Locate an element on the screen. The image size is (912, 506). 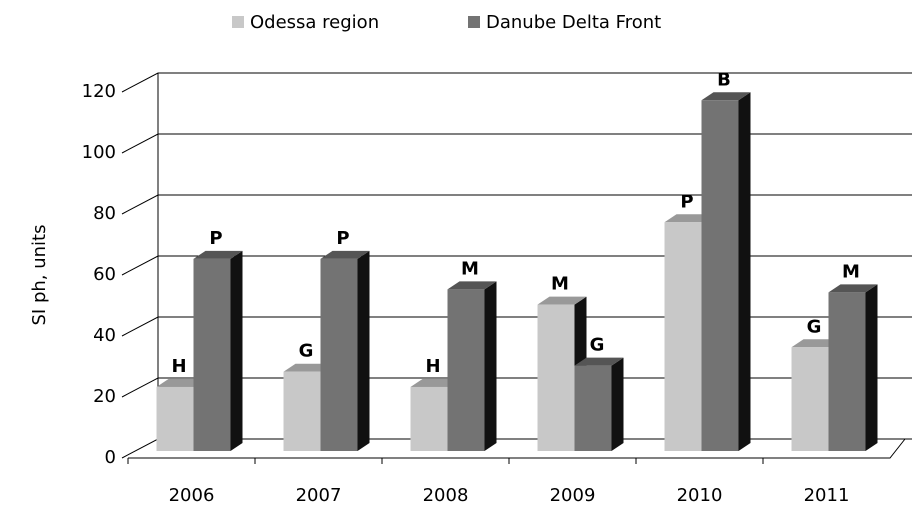
y-tick-label: 40 is located at coordinates (104, 335).